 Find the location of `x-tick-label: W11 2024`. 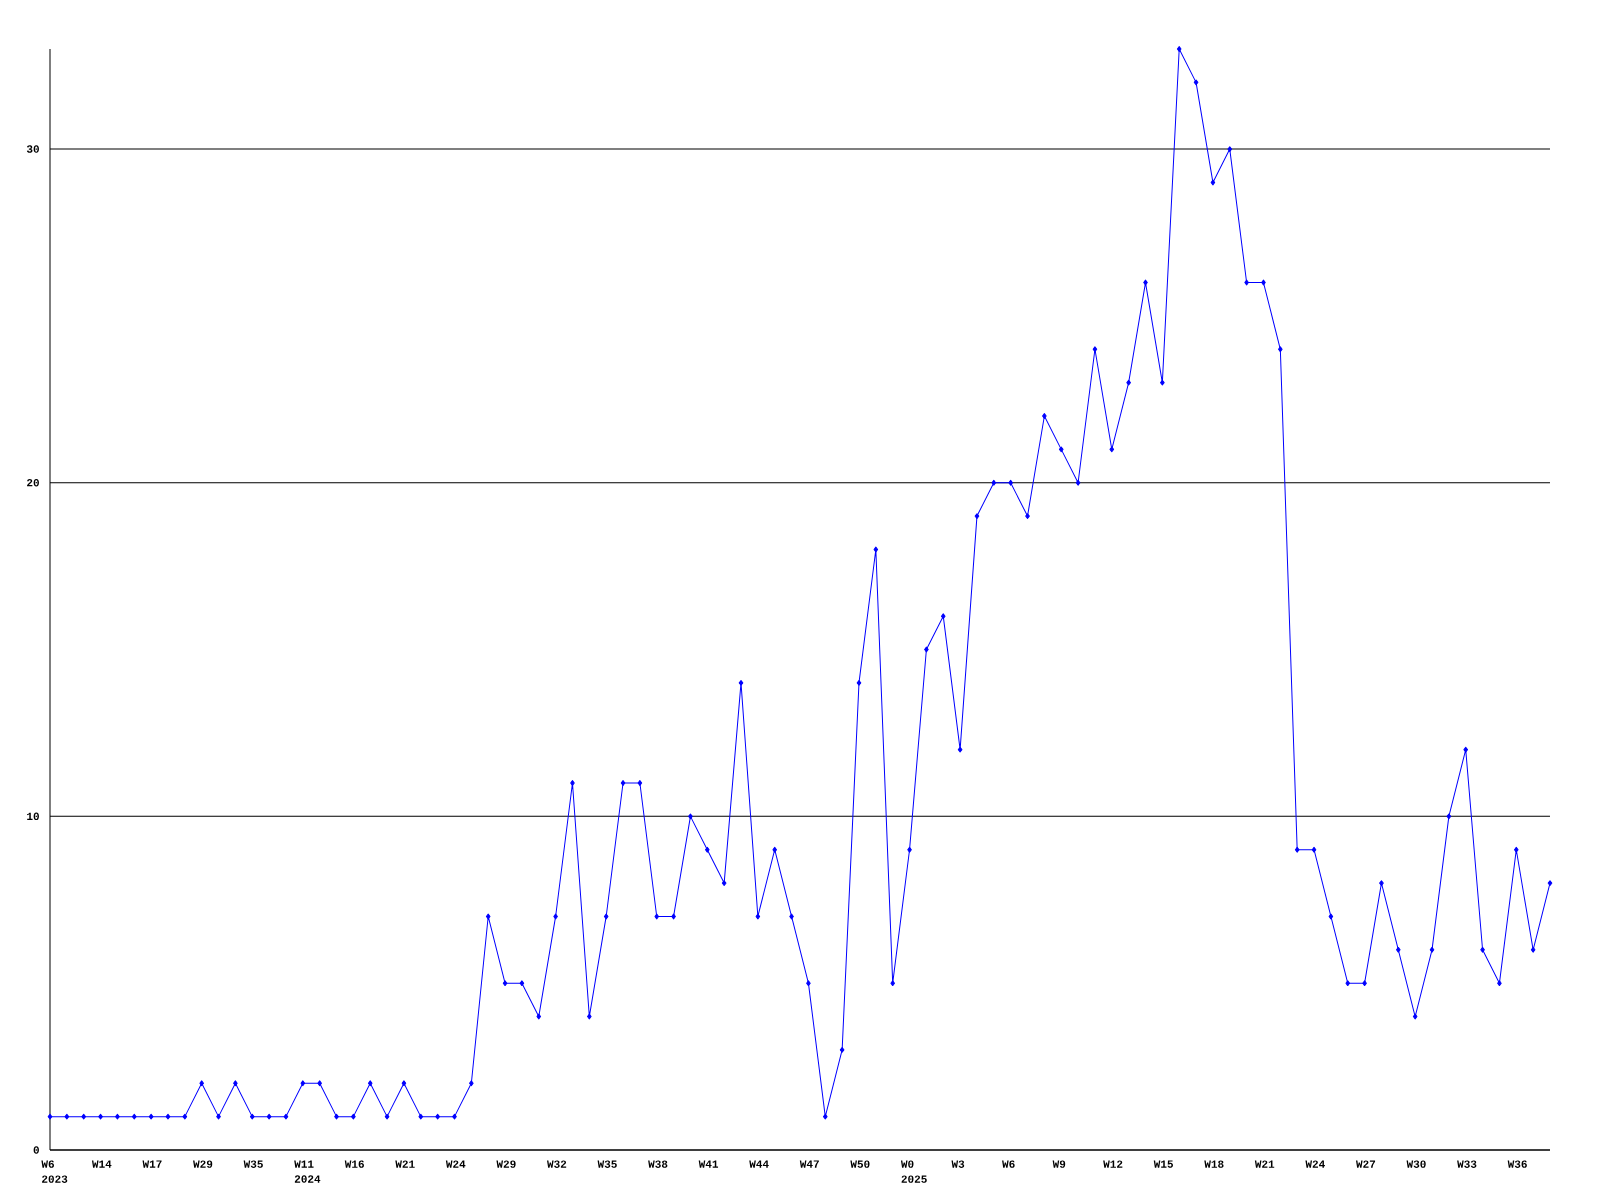

x-tick-label: W11 2024 is located at coordinates (307, 1171).